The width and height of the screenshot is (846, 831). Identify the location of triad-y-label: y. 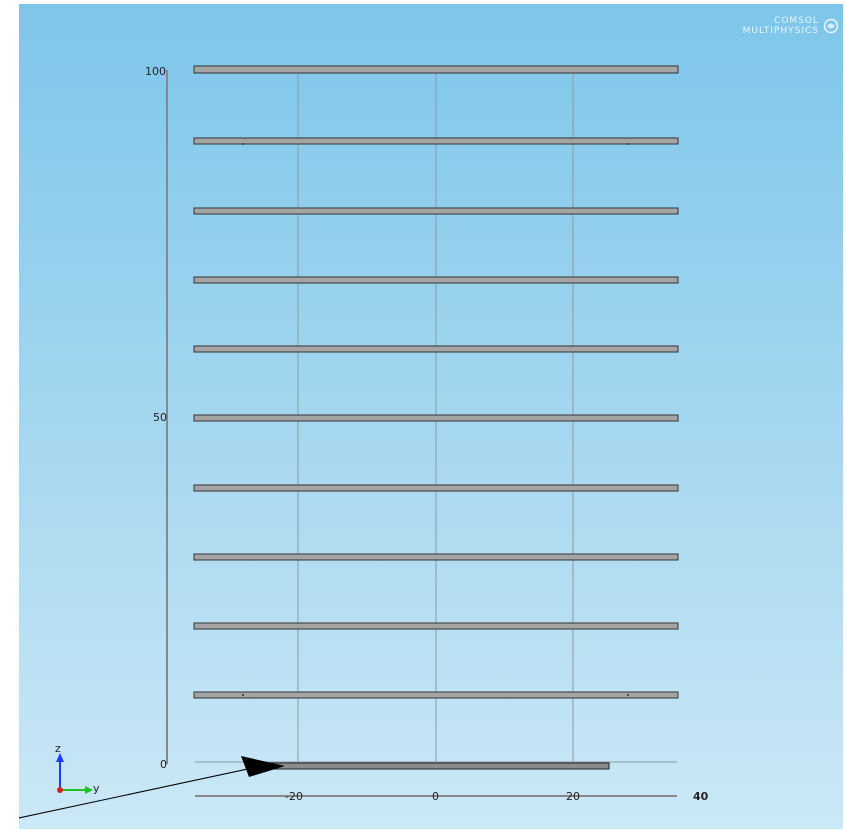
(96, 788).